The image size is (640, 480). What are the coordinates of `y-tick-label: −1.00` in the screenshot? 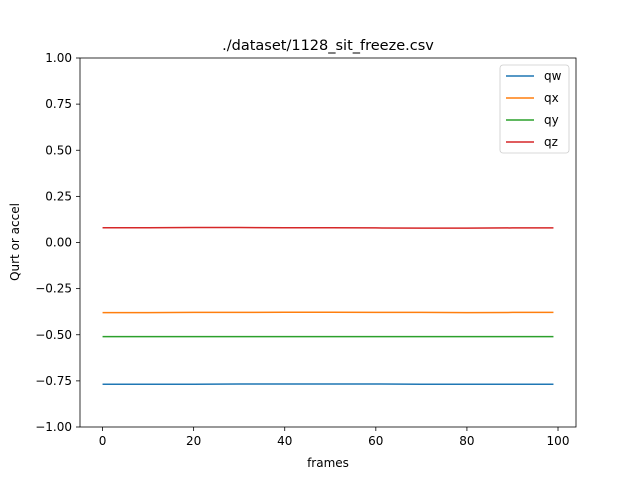 It's located at (53, 427).